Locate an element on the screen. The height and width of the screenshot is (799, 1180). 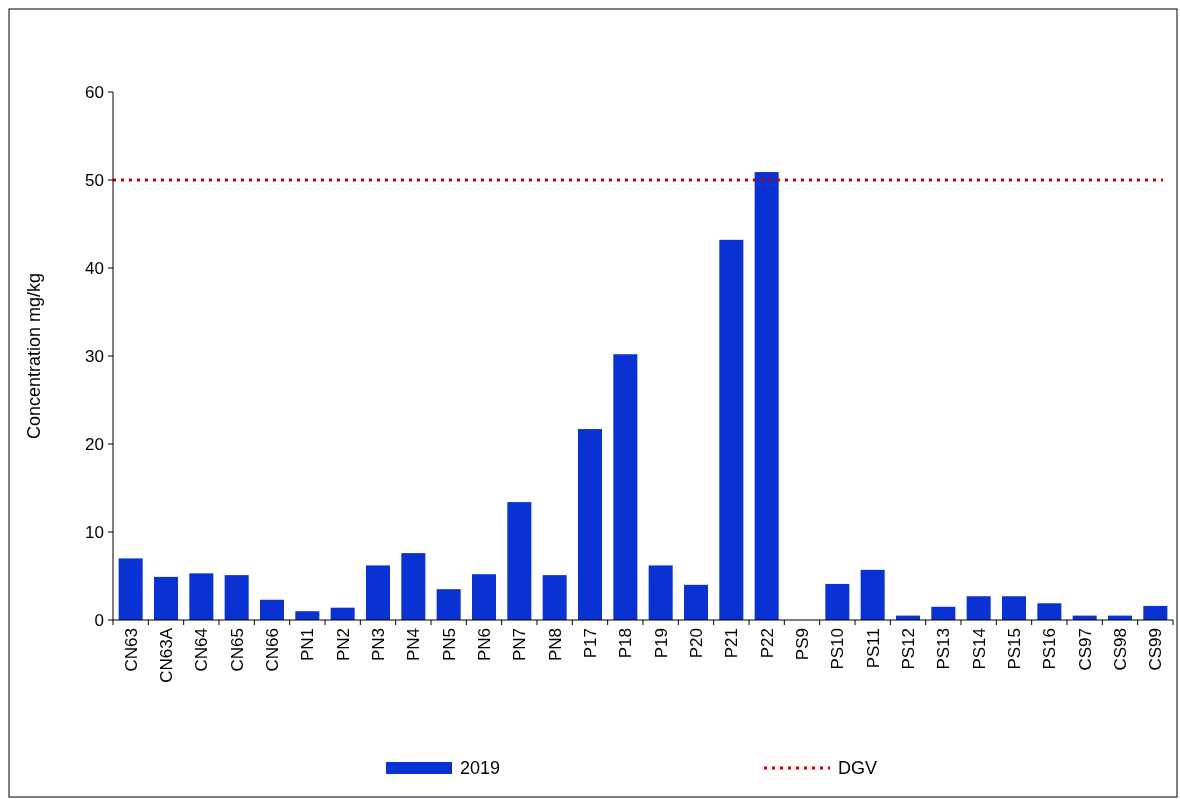
x-tick-label: PS10 is located at coordinates (838, 649).